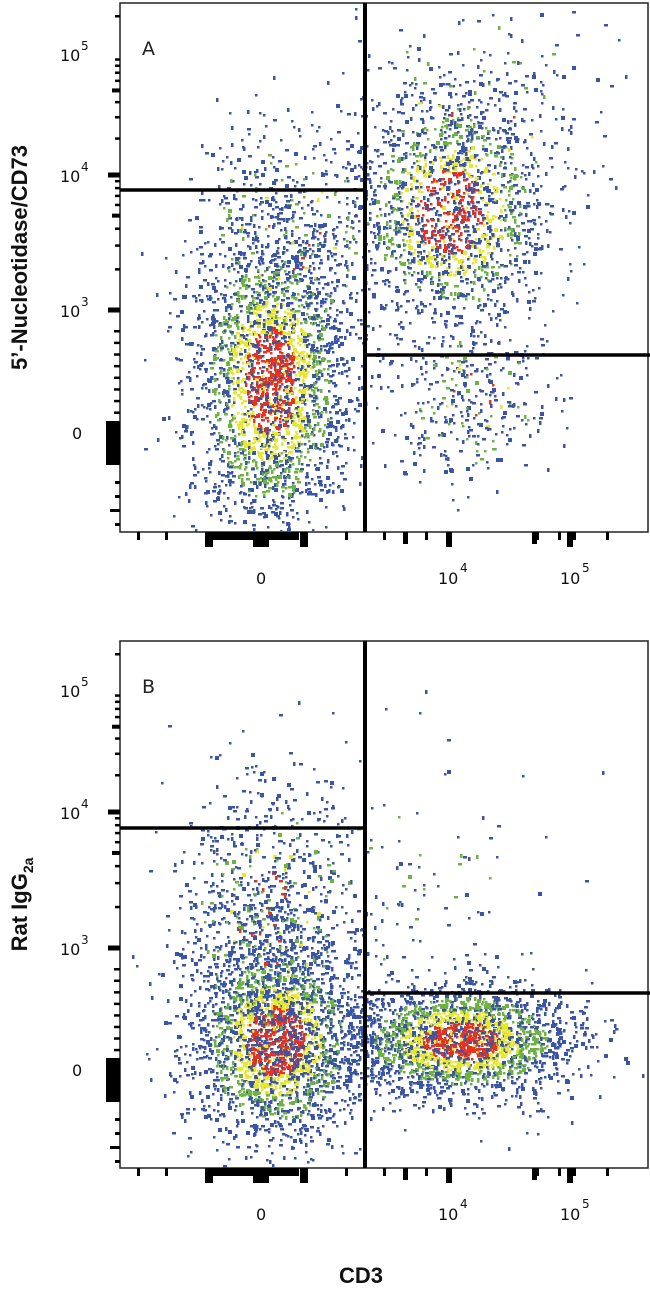 Image resolution: width=650 pixels, height=1293 pixels. What do you see at coordinates (19, 257) in the screenshot?
I see `y-axis-title: 5’-Nucleotidase/CD73` at bounding box center [19, 257].